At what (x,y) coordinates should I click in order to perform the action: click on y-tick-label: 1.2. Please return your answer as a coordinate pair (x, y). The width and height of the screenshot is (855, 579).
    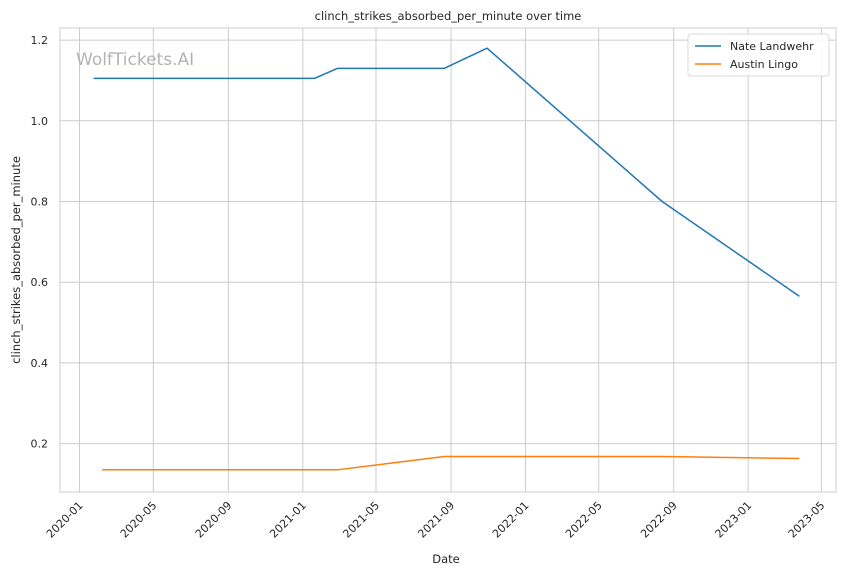
    Looking at the image, I should click on (40, 40).